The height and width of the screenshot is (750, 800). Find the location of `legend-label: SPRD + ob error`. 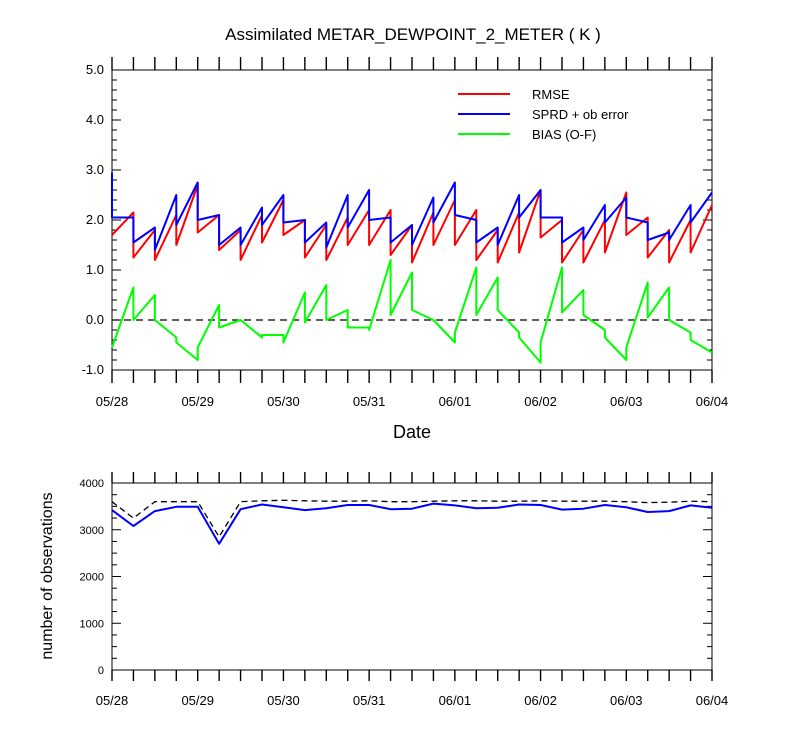

legend-label: SPRD + ob error is located at coordinates (580, 114).